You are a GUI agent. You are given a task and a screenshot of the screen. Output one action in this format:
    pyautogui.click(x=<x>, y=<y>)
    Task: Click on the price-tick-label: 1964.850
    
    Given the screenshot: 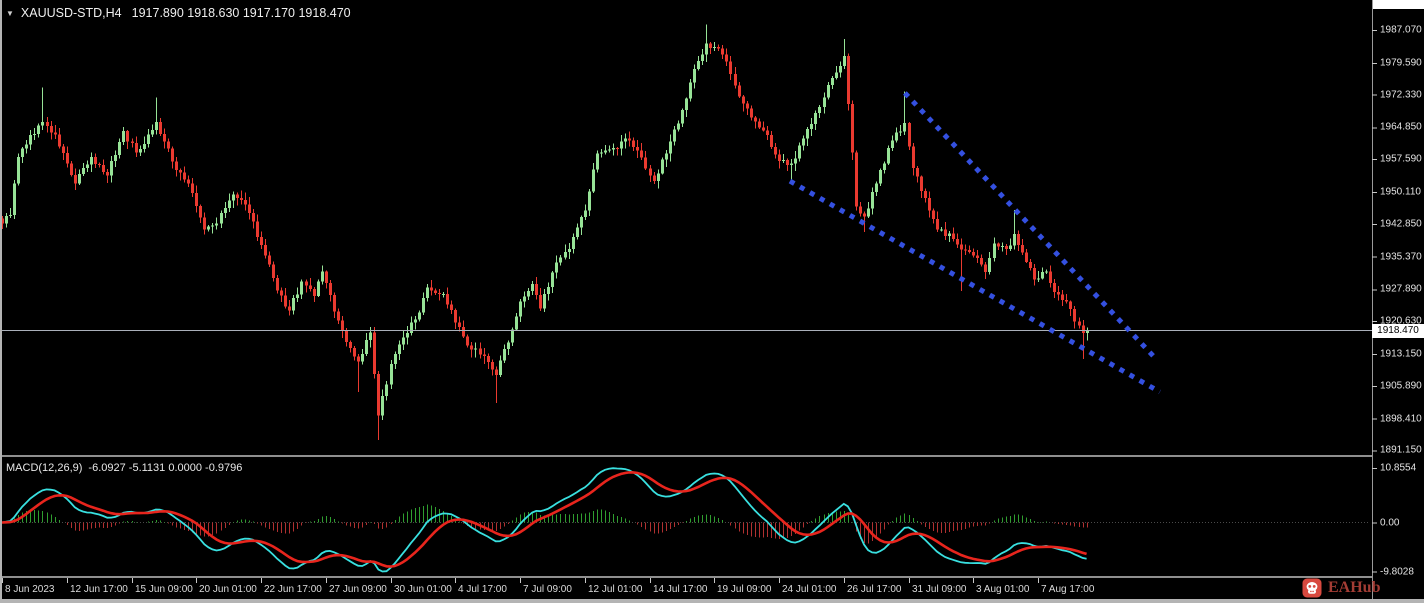 What is the action you would take?
    pyautogui.click(x=1401, y=127)
    